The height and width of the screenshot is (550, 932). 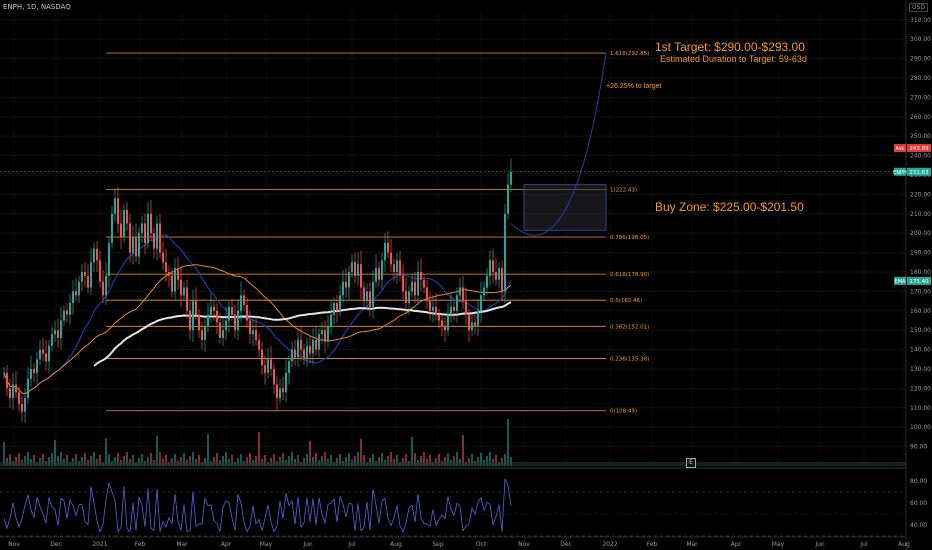 I want to click on price-badge-value-box, so click(x=919, y=148).